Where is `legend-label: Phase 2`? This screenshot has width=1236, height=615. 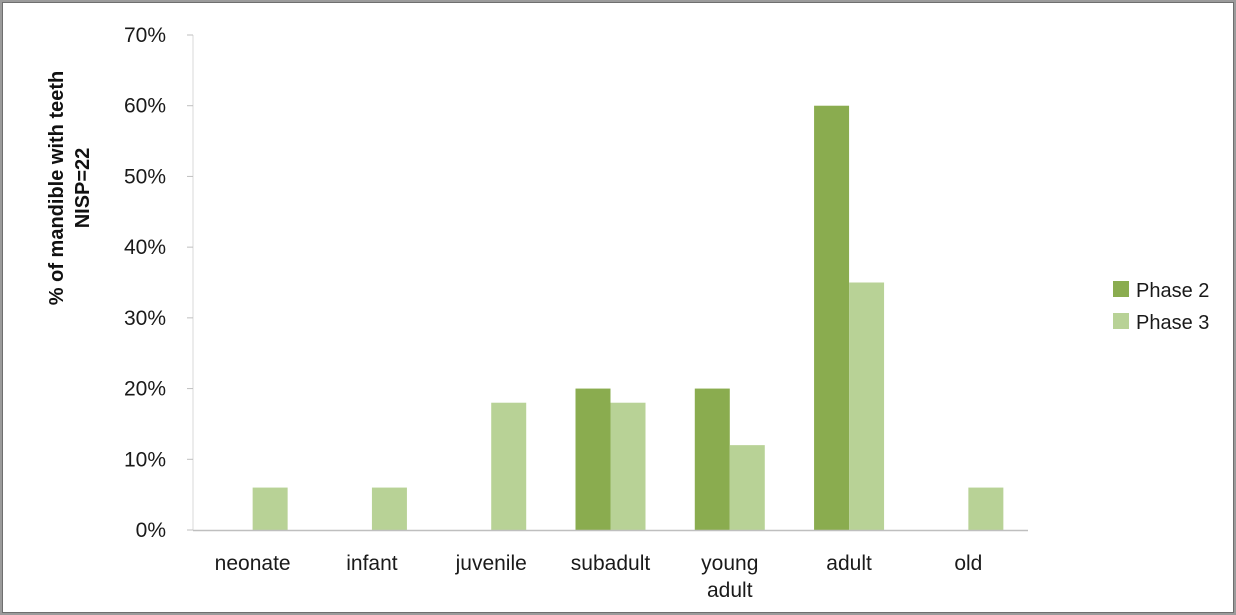
legend-label: Phase 2 is located at coordinates (1172, 291).